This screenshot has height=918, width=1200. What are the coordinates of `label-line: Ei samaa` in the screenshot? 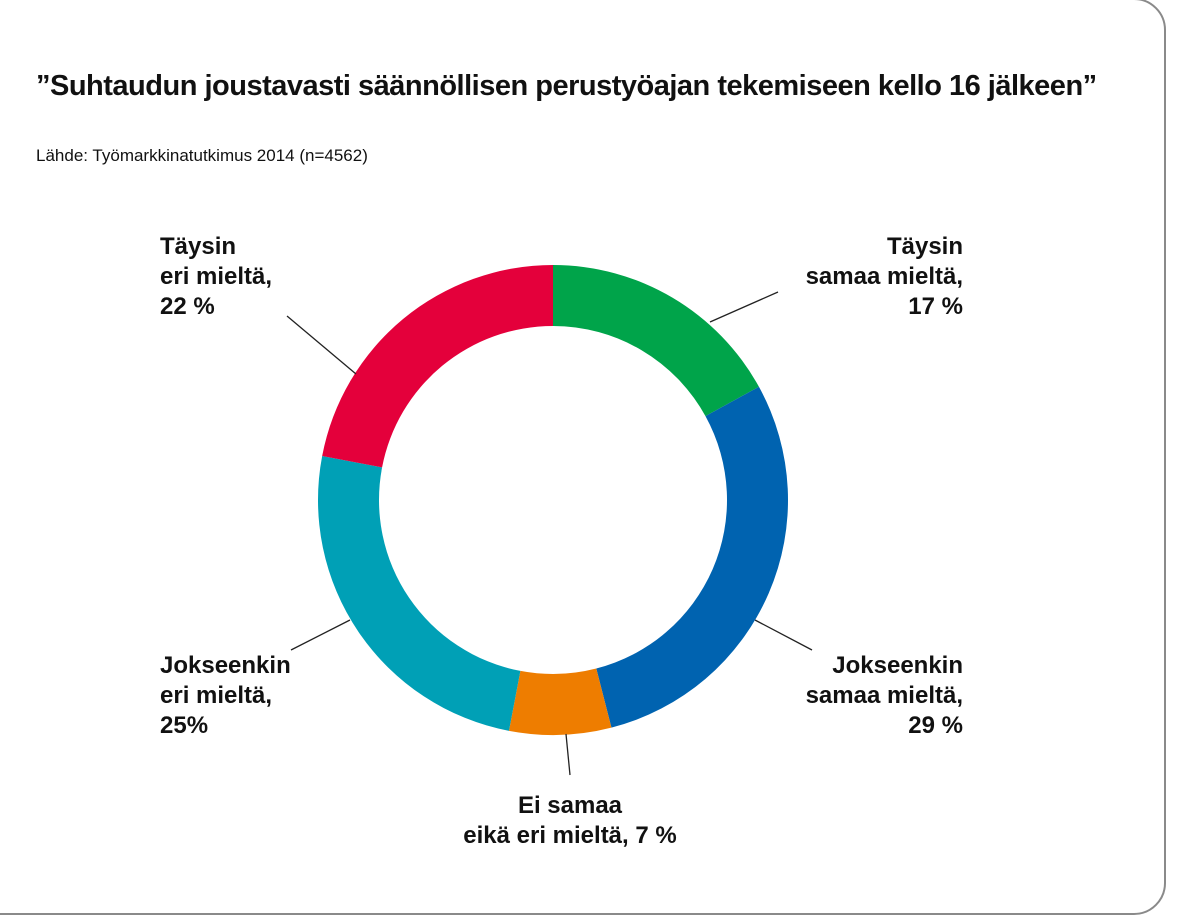 It's located at (570, 805).